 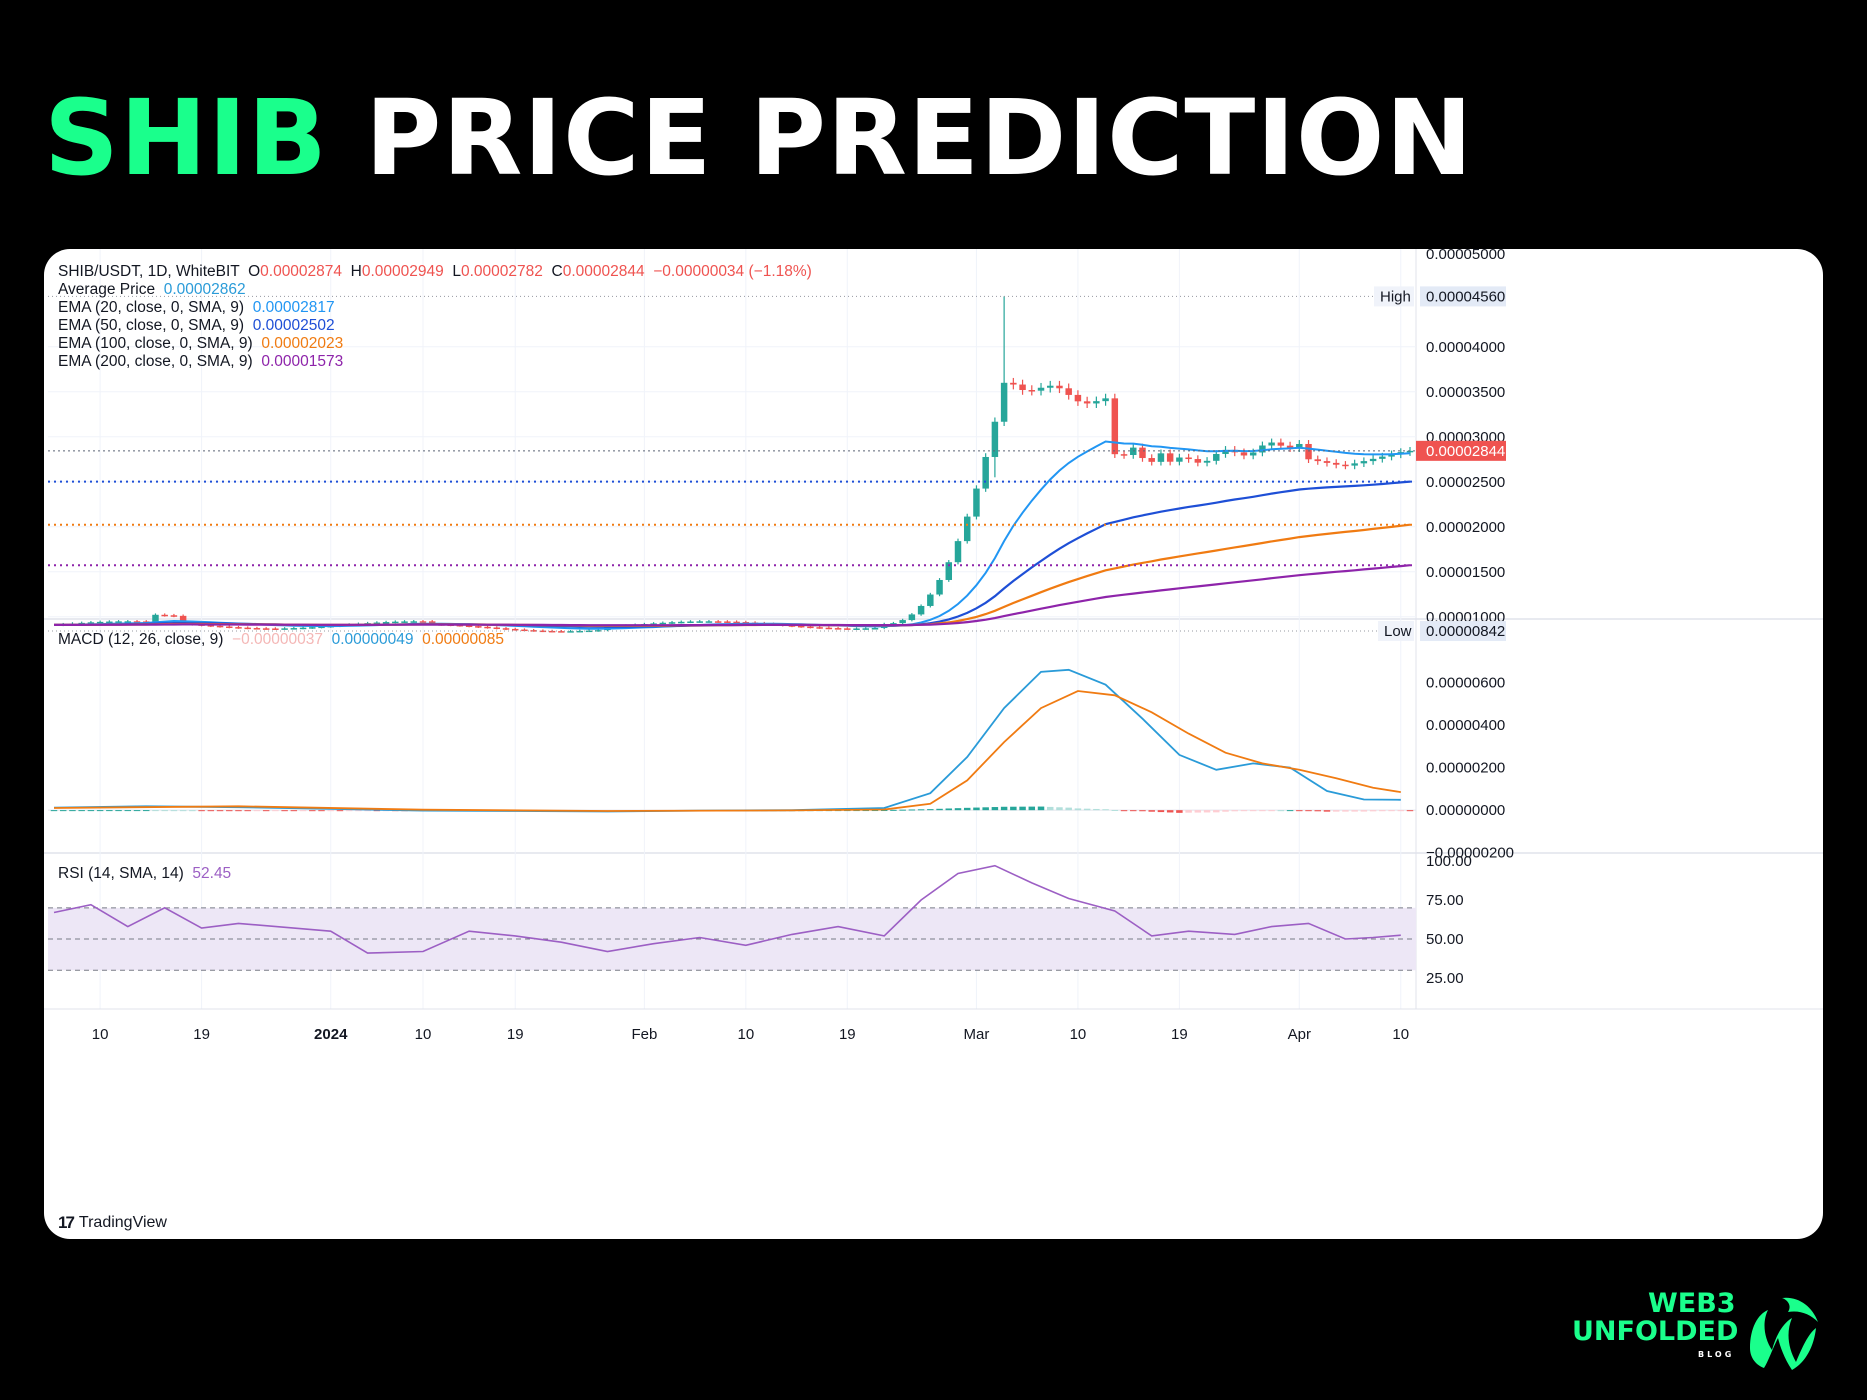 What do you see at coordinates (456, 271) in the screenshot?
I see `legend-l-label: L` at bounding box center [456, 271].